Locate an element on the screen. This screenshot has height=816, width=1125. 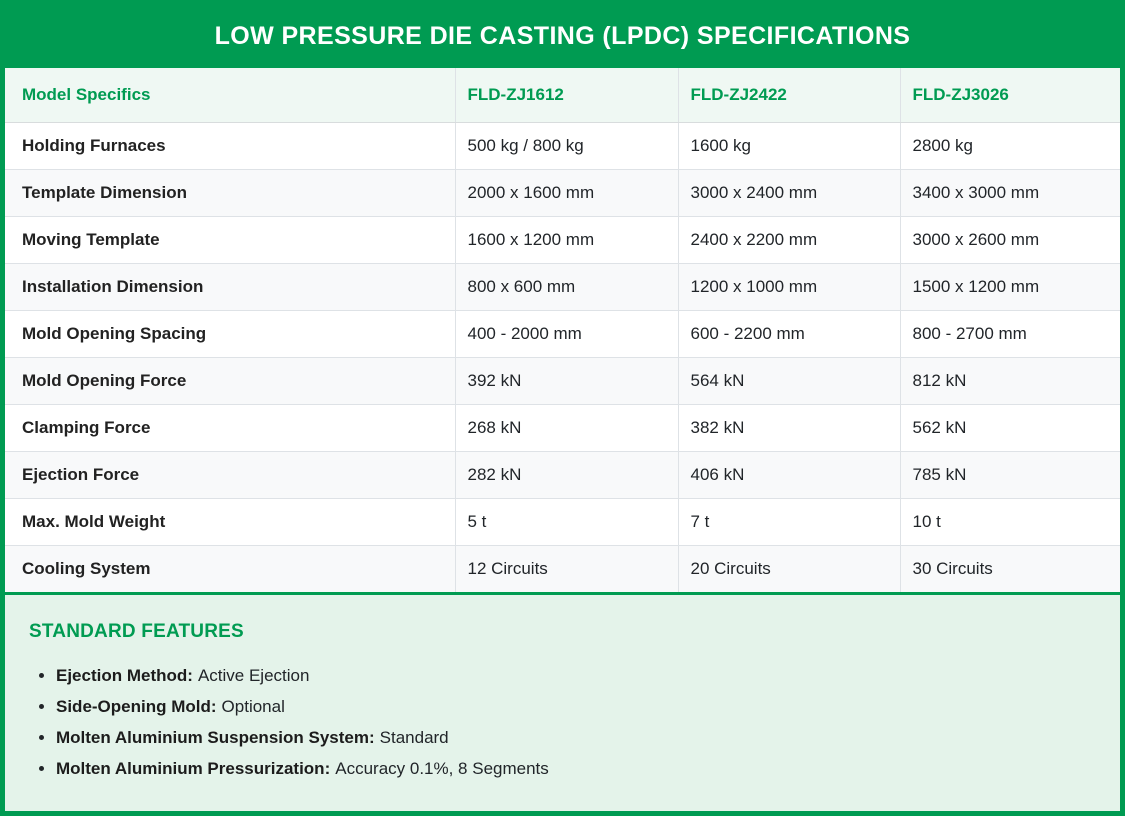
spec-value-cell: 562 kN is located at coordinates (1009, 427).